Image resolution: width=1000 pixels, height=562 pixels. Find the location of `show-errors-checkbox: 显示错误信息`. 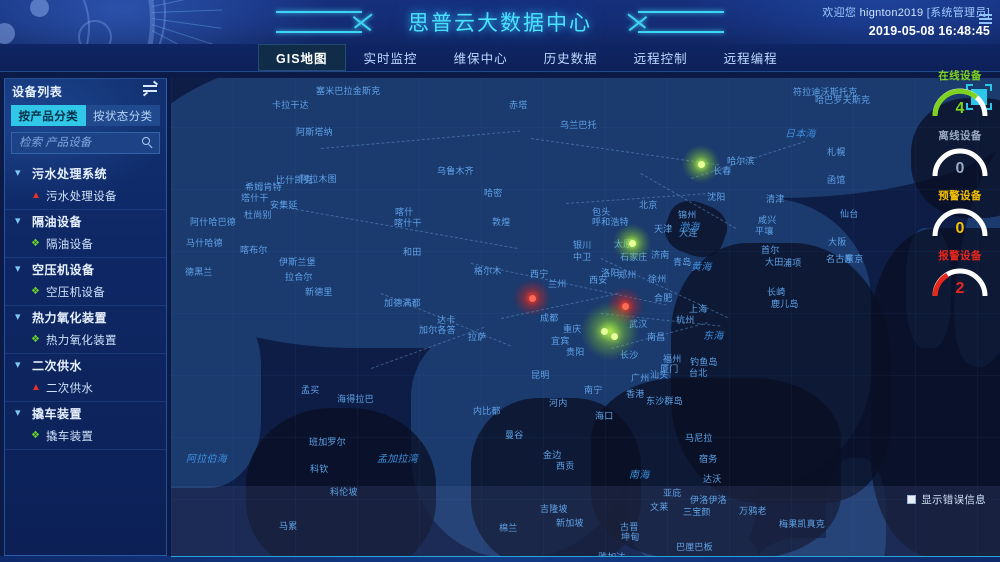

show-errors-checkbox: 显示错误信息 is located at coordinates (946, 499).